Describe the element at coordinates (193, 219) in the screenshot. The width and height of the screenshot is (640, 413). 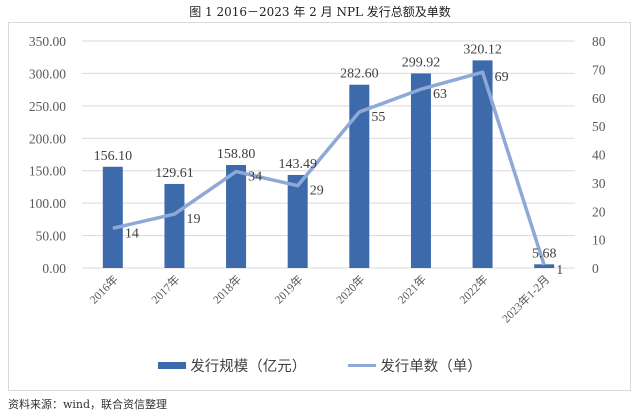
I see `line-value-label: 19` at that location.